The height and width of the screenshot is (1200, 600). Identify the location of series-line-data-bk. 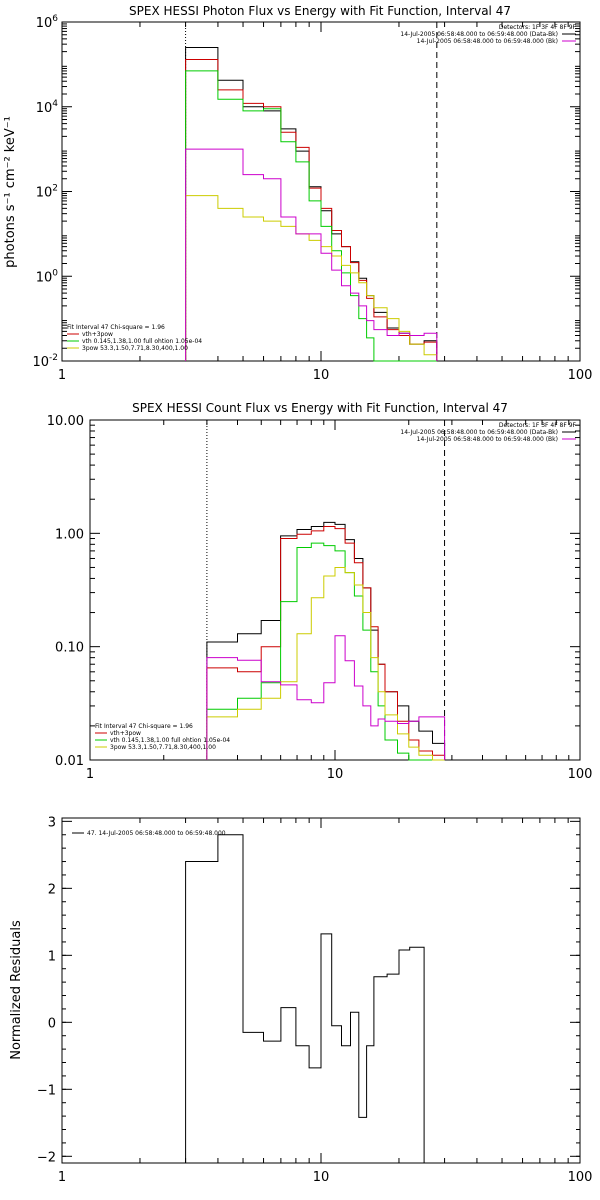
(311, 204).